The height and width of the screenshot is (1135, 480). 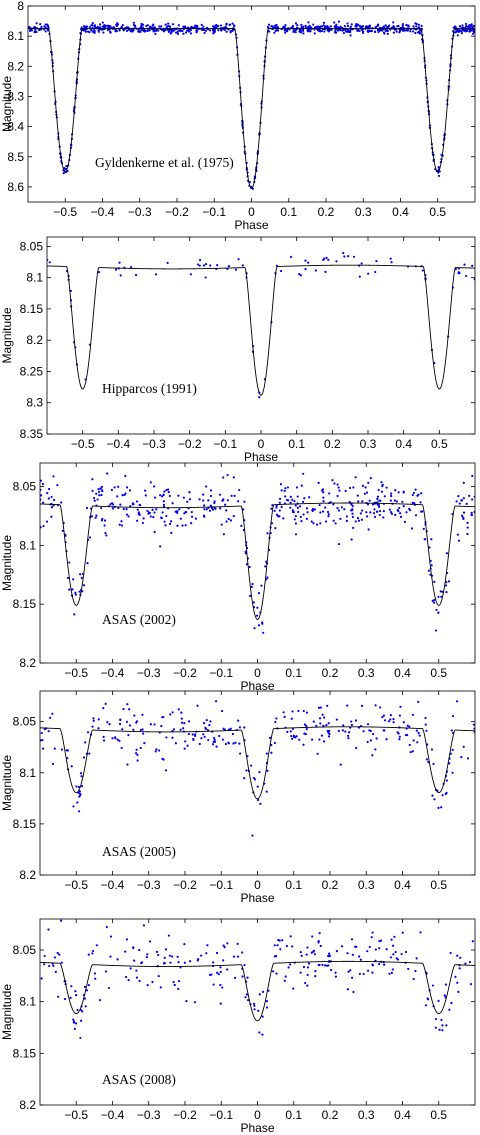 I want to click on y-axis-label: Magnitude, so click(x=7, y=783).